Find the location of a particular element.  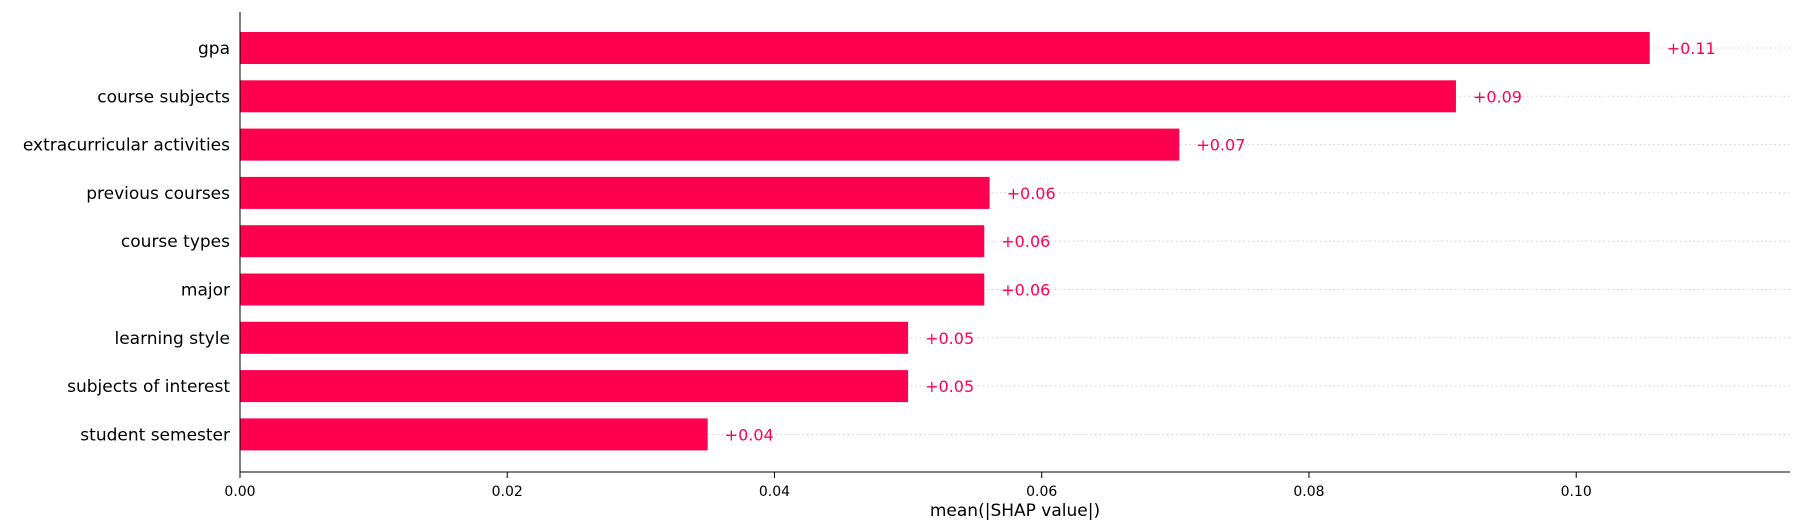

x-tick-label: 0.02 is located at coordinates (507, 492).